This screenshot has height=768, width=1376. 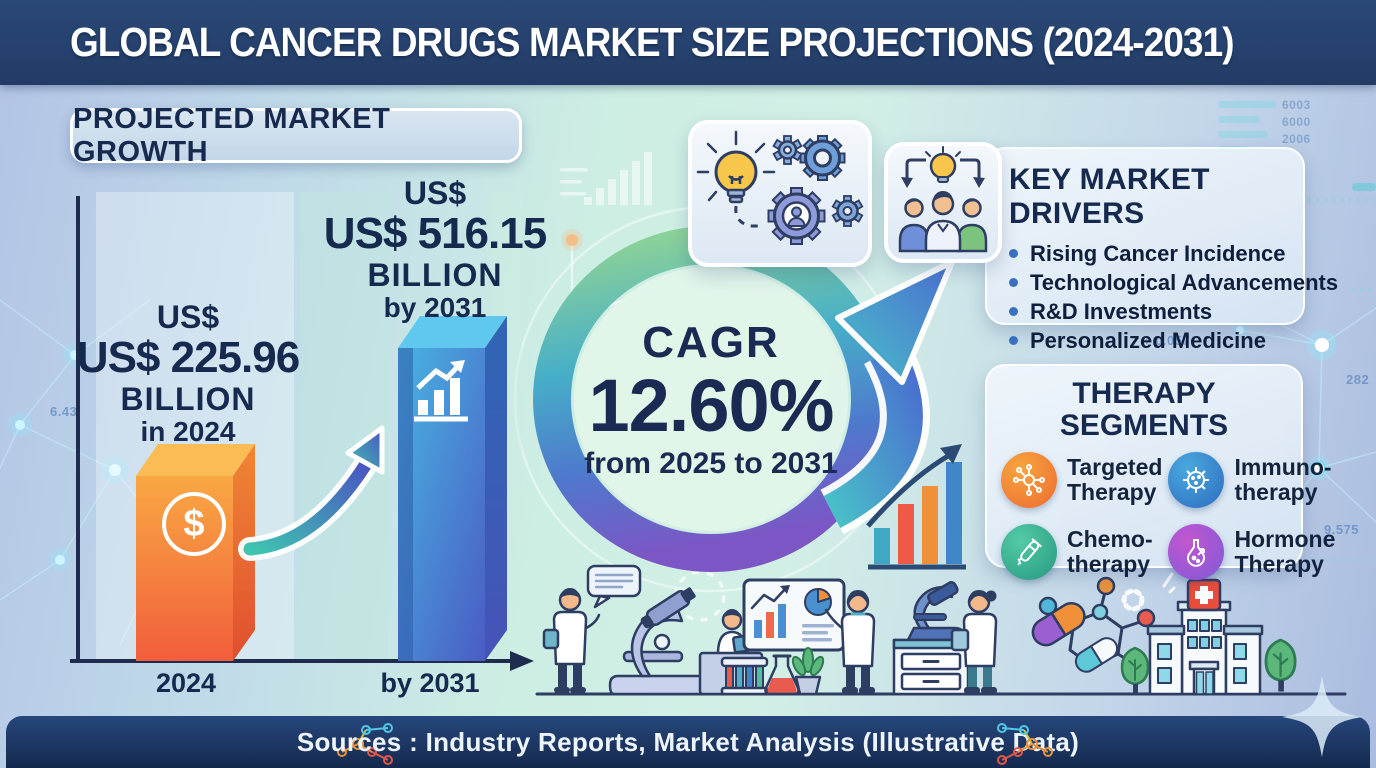 I want to click on person-blue, so click(x=914, y=225).